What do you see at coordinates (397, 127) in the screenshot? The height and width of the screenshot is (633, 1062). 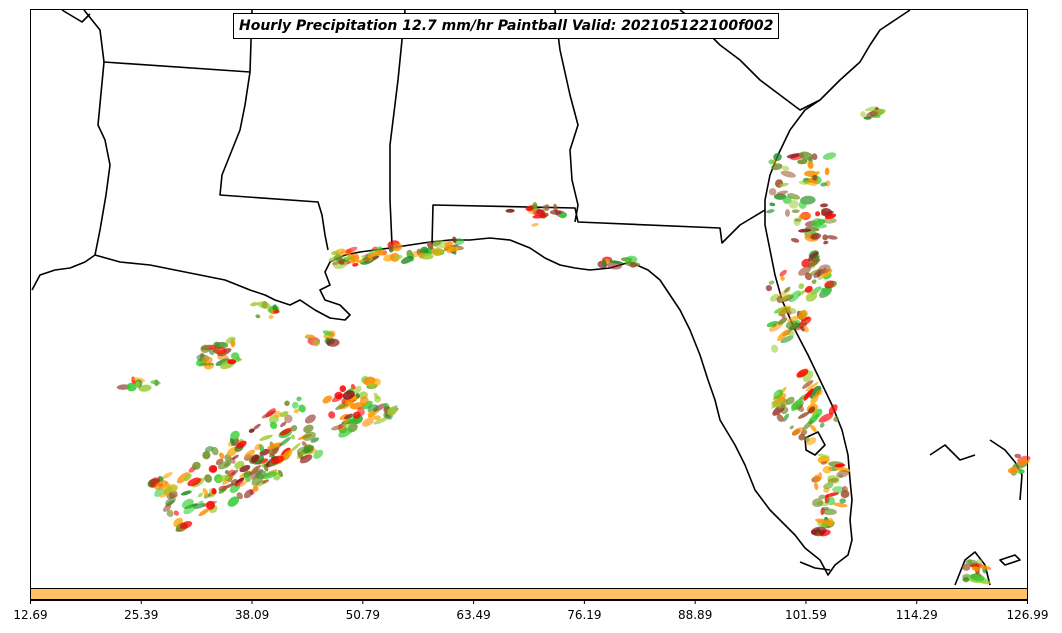 I see `ms-al-border` at bounding box center [397, 127].